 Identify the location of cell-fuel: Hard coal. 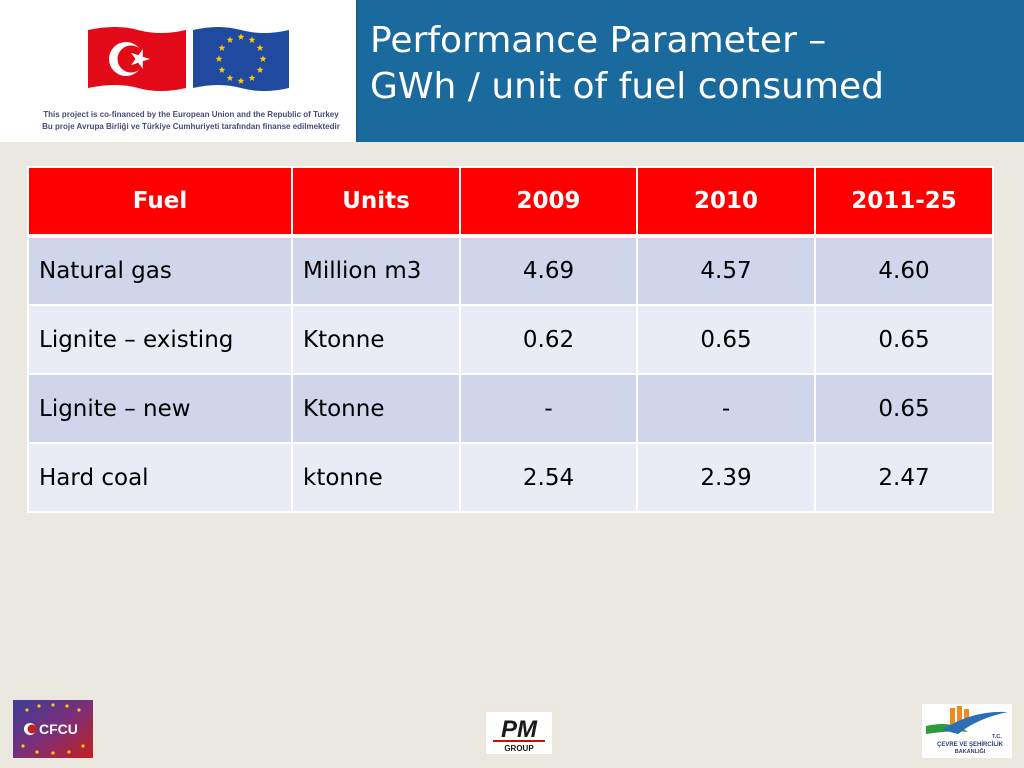
(160, 477).